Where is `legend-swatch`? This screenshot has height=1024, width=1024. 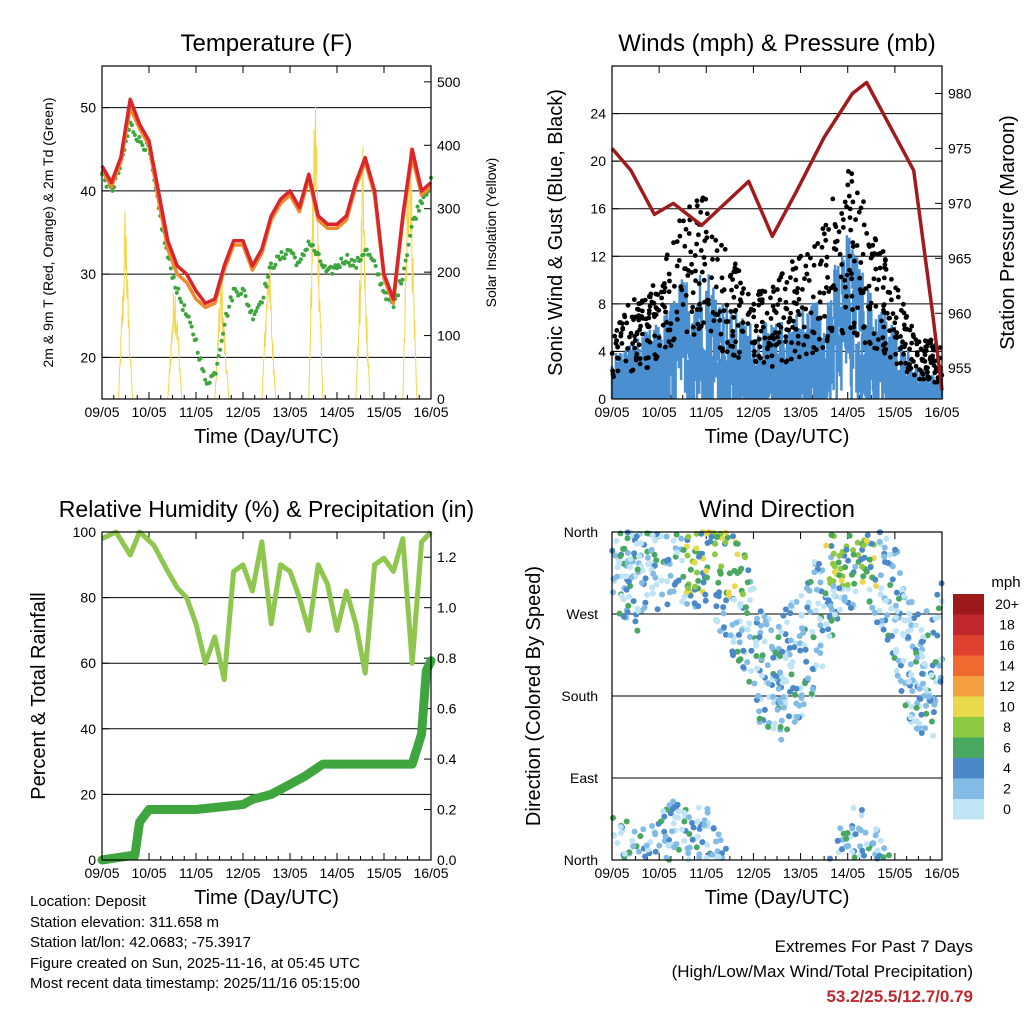 legend-swatch is located at coordinates (968, 747).